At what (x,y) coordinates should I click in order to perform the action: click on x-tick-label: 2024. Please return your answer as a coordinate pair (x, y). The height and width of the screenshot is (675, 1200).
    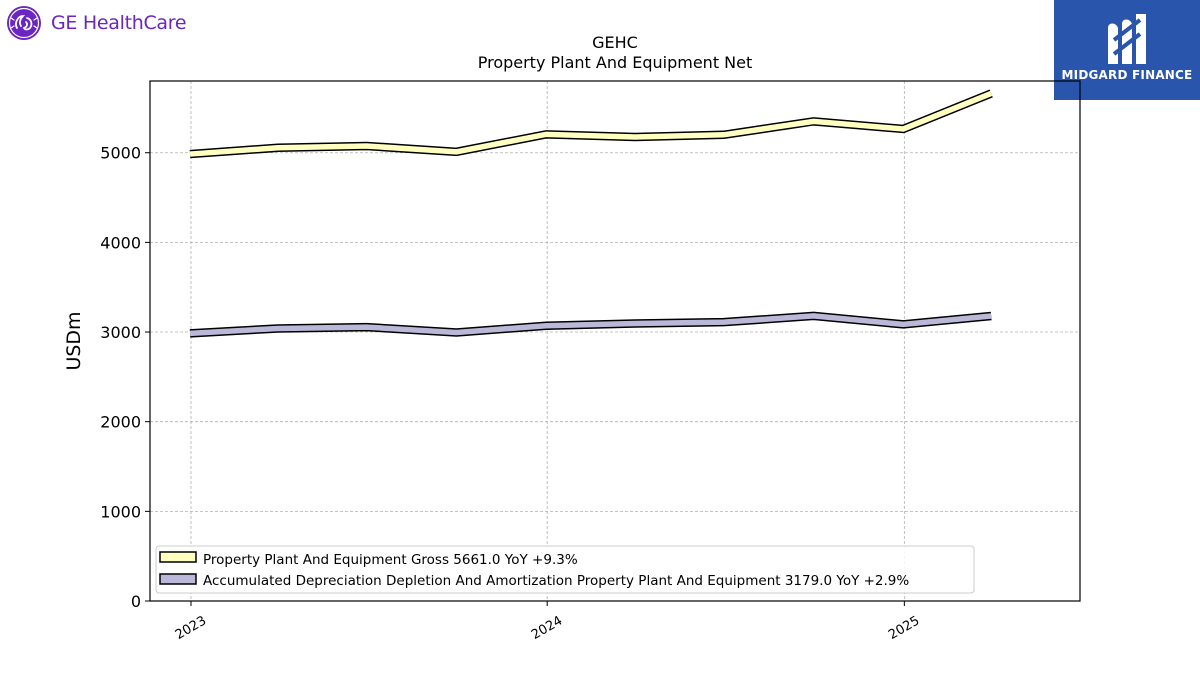
    Looking at the image, I should click on (547, 628).